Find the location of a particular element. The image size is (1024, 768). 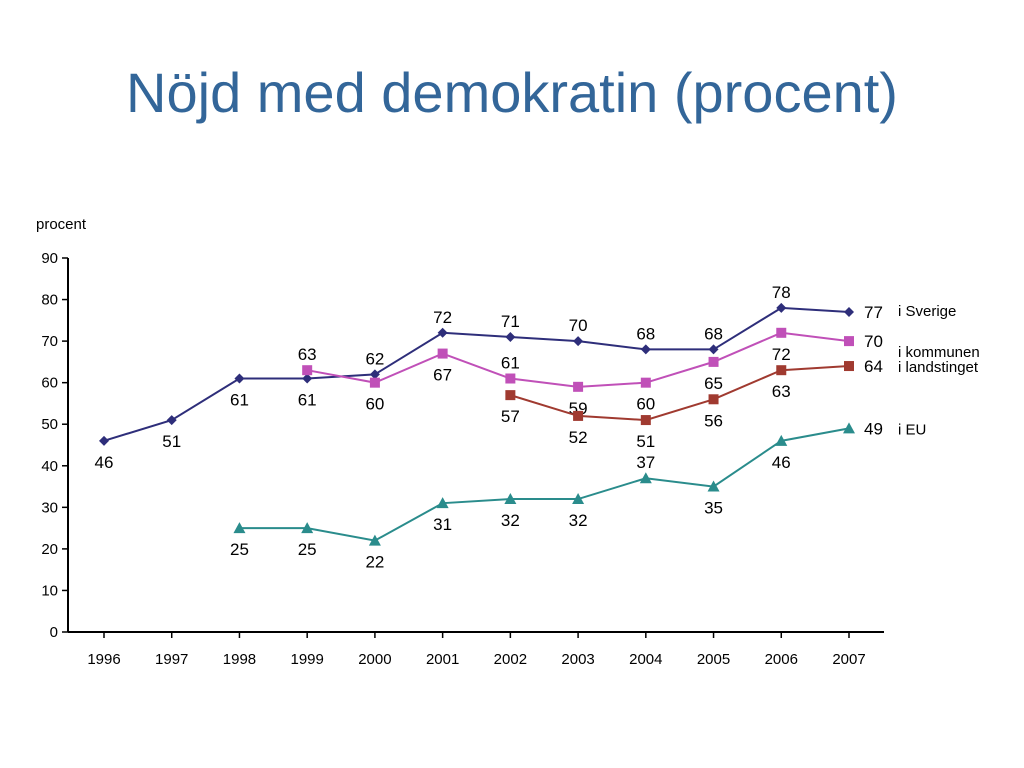

series-label: i EU is located at coordinates (912, 429).